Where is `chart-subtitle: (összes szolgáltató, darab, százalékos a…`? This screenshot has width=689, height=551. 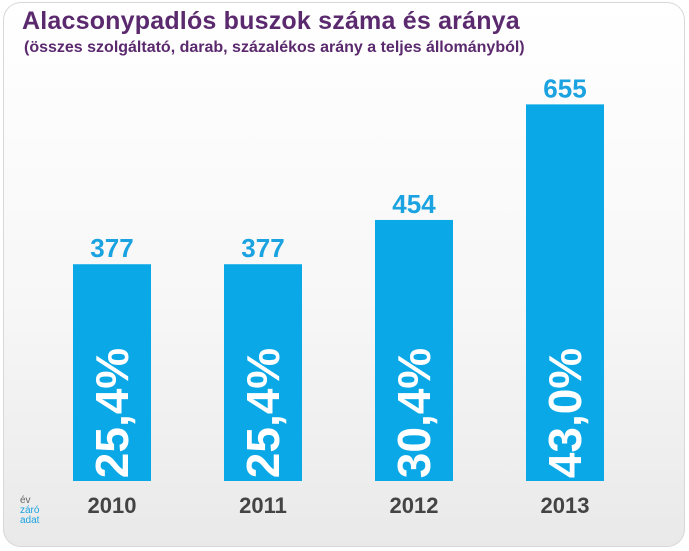
chart-subtitle: (összes szolgáltató, darab, százalékos a… is located at coordinates (274, 47).